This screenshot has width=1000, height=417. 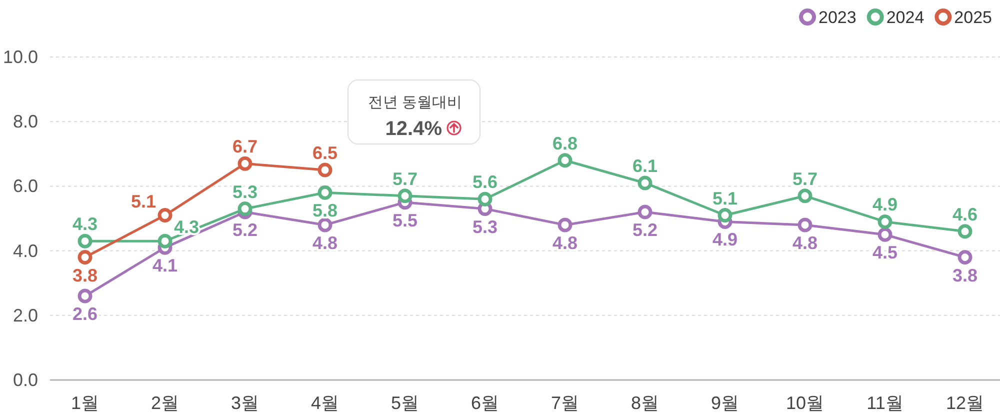 I want to click on x-tick-label: 6월, so click(x=485, y=403).